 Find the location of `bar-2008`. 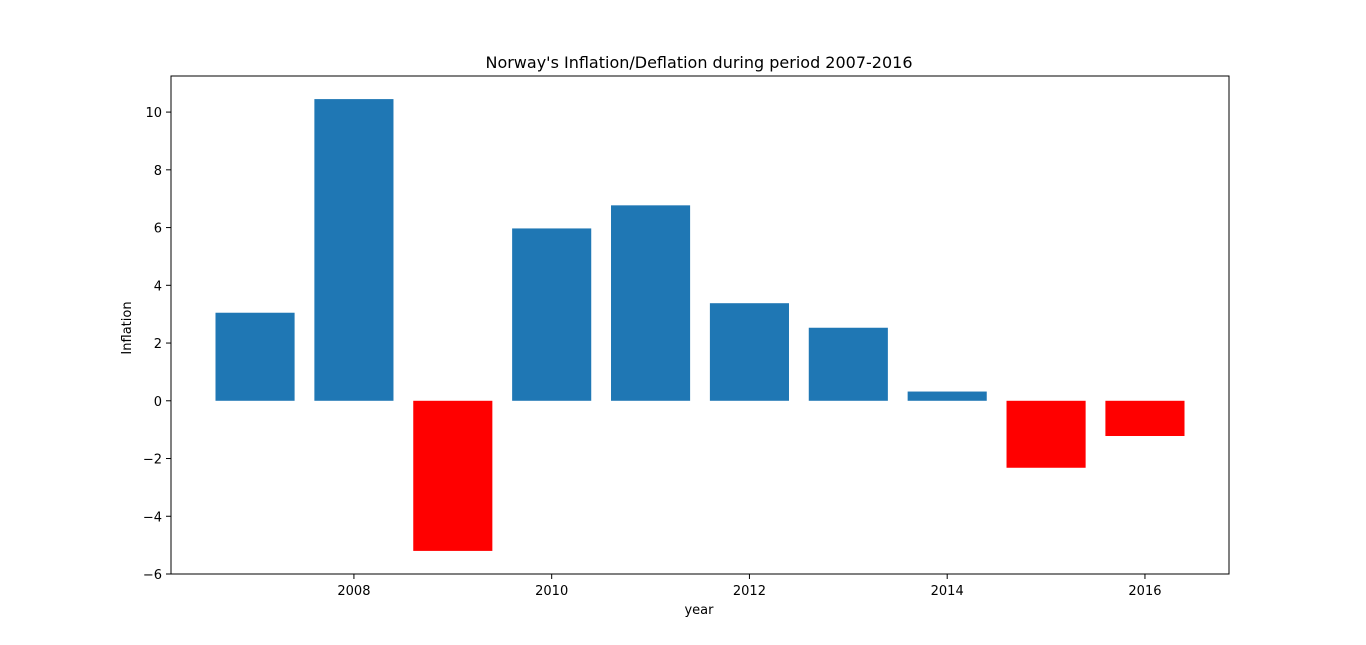

bar-2008 is located at coordinates (354, 250).